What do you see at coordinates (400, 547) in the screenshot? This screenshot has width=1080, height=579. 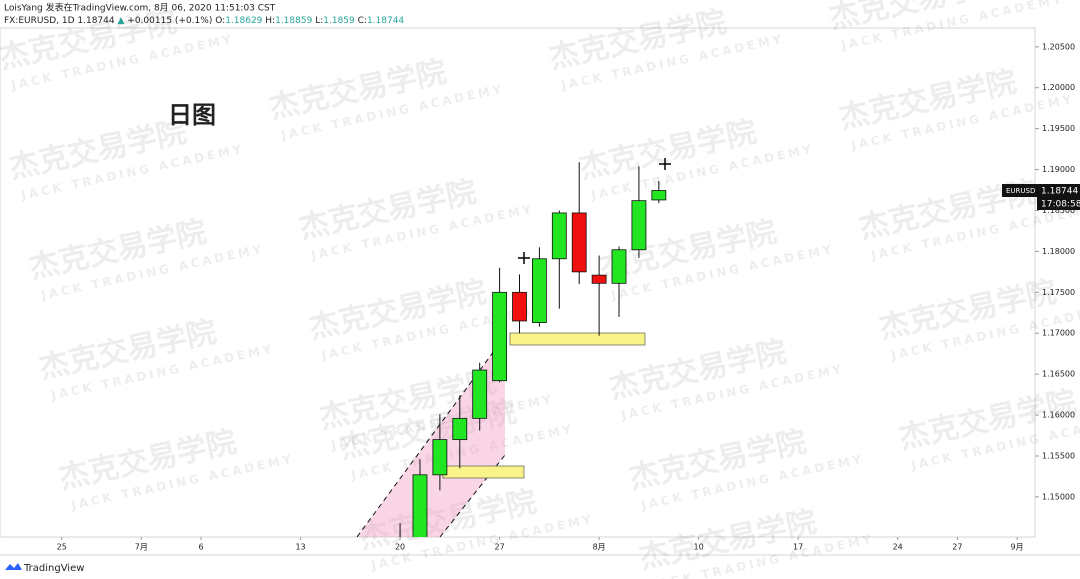 I see `x-tick-label: 20` at bounding box center [400, 547].